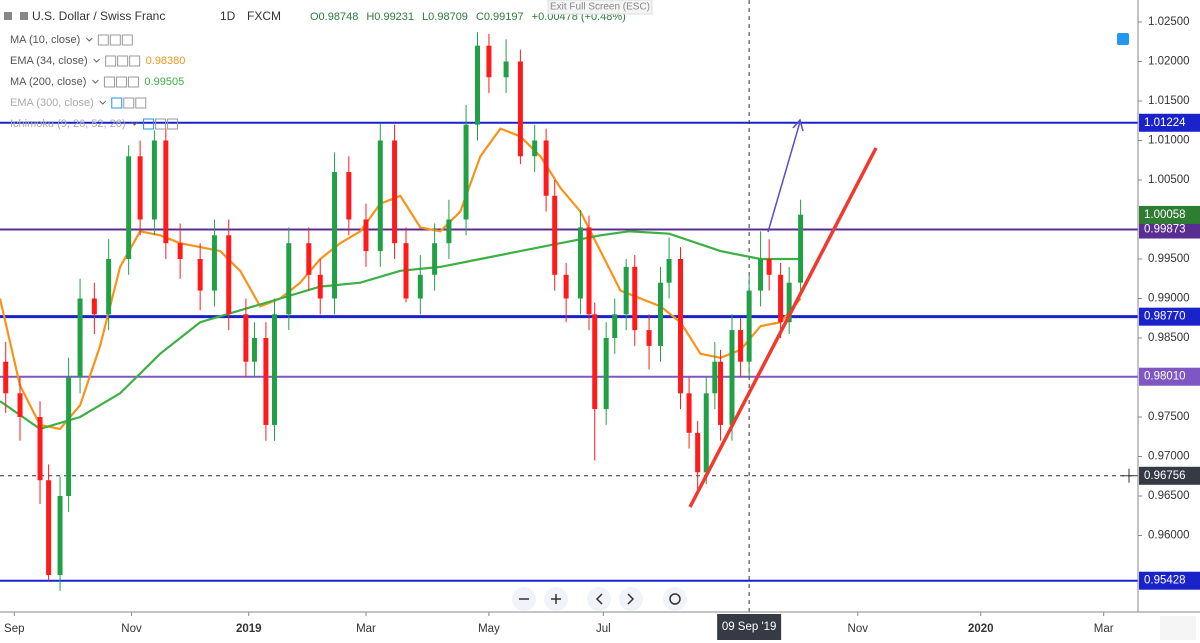  I want to click on reset-icon, so click(675, 599).